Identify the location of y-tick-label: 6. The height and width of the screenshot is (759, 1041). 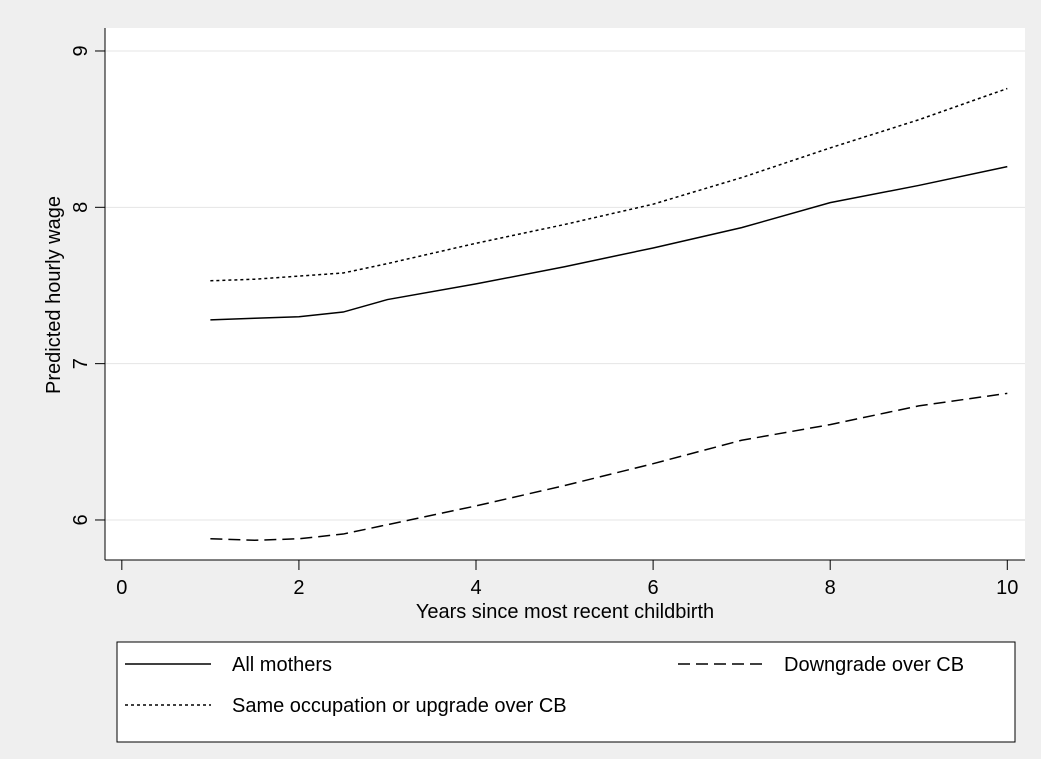
(81, 519).